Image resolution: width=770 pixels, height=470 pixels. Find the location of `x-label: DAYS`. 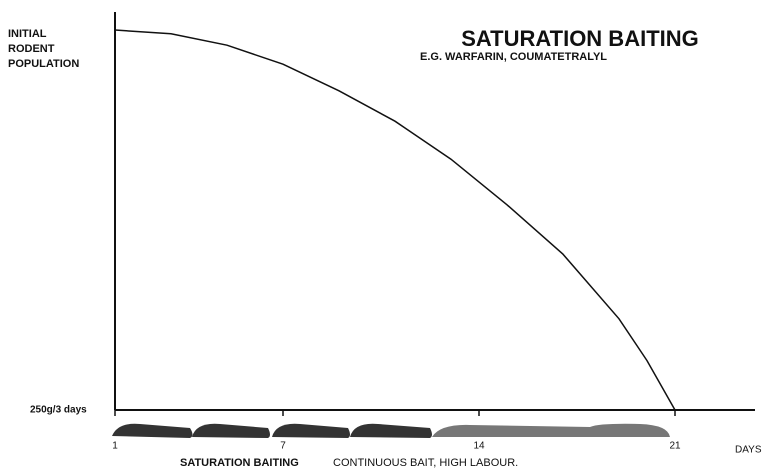

x-label: DAYS is located at coordinates (748, 450).